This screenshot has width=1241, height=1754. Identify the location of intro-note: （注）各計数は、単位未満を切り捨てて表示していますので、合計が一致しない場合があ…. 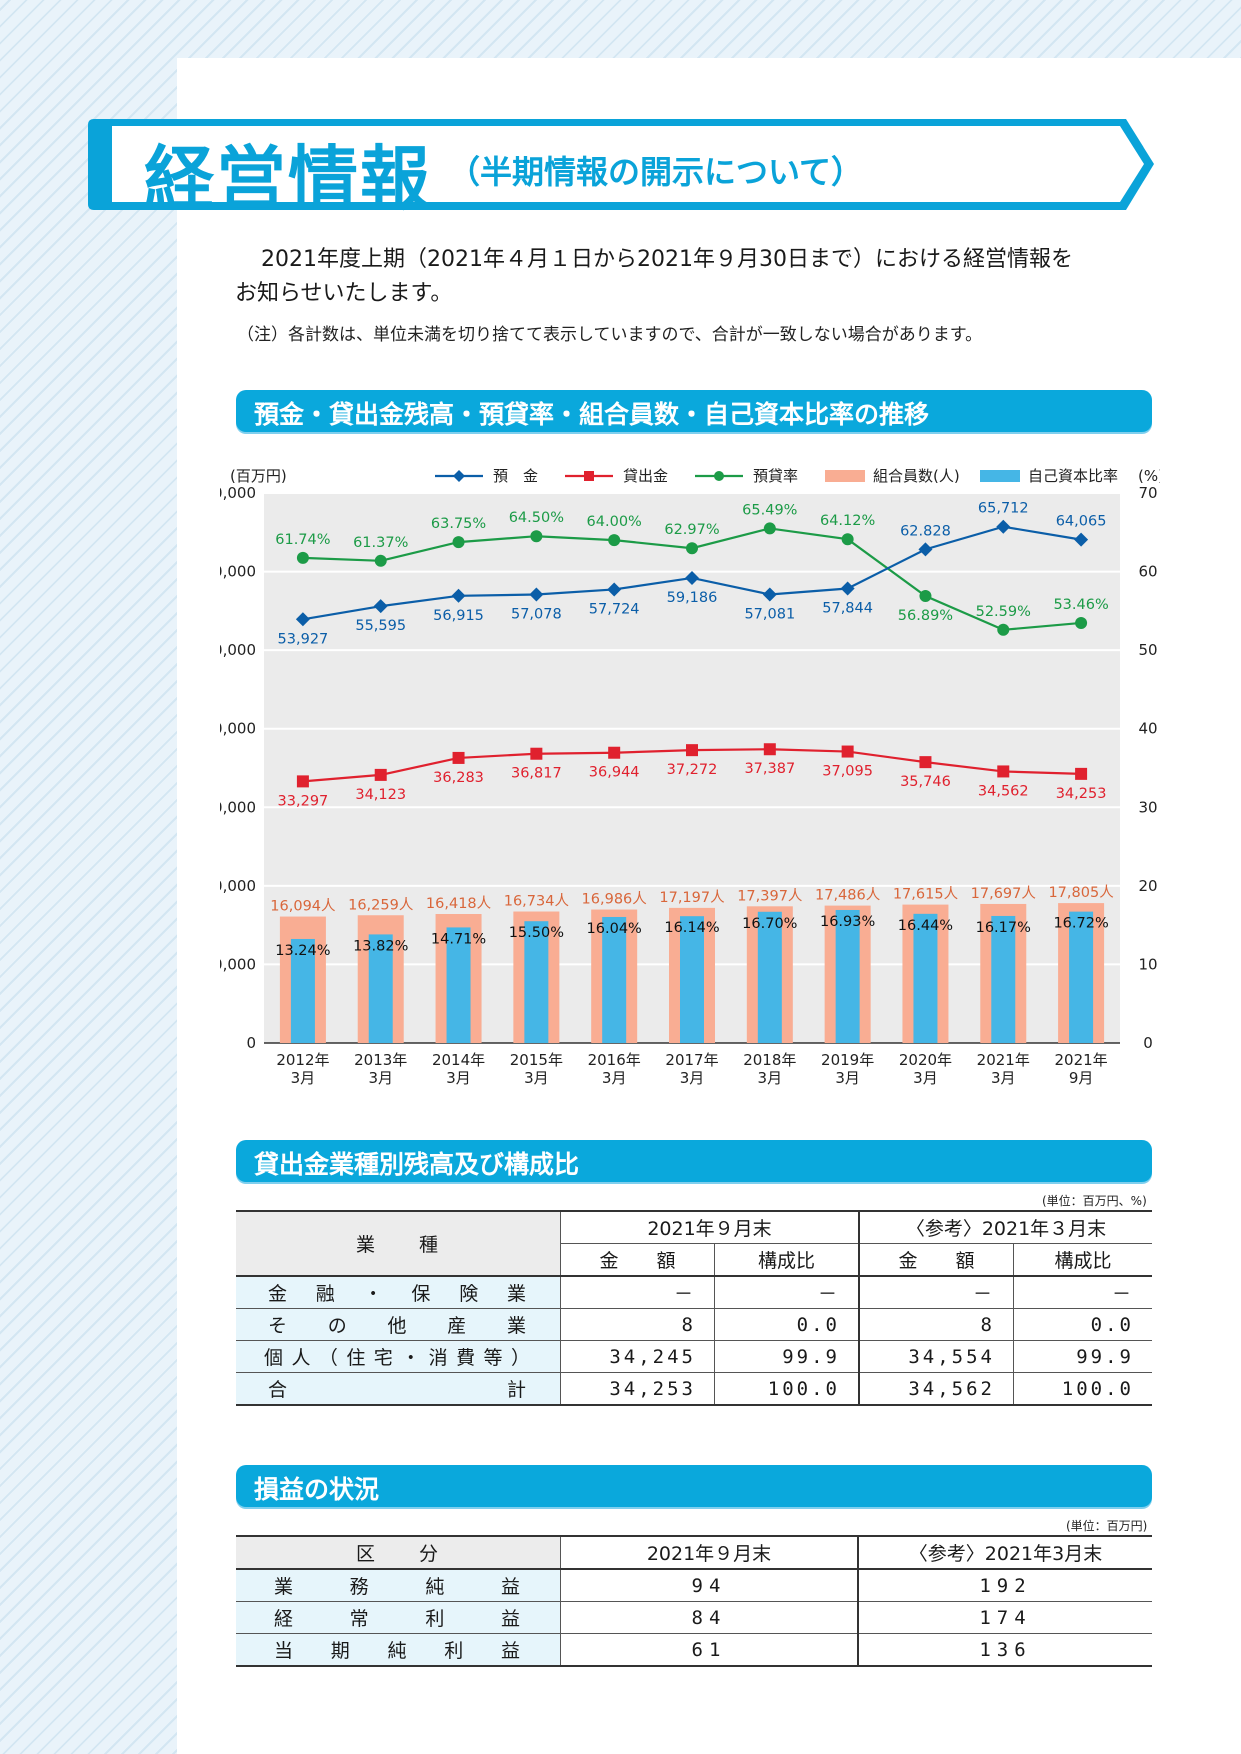
(610, 335).